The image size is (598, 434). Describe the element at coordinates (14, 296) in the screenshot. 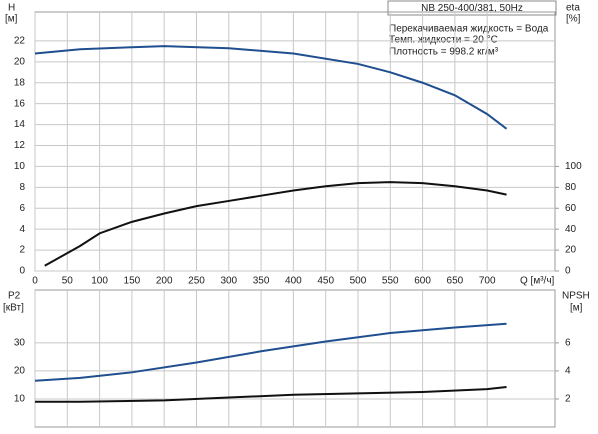

I see `y-axis-label: P2` at that location.